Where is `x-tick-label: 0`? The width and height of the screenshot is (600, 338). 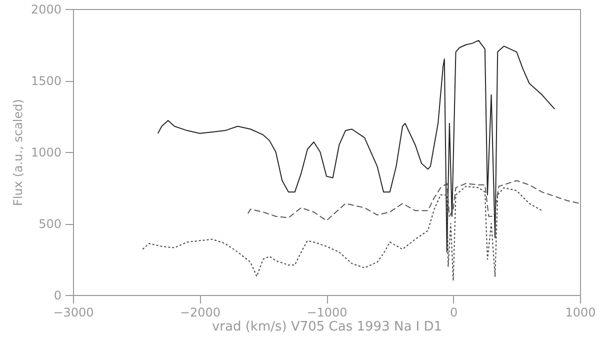
x-tick-label: 0 is located at coordinates (454, 313).